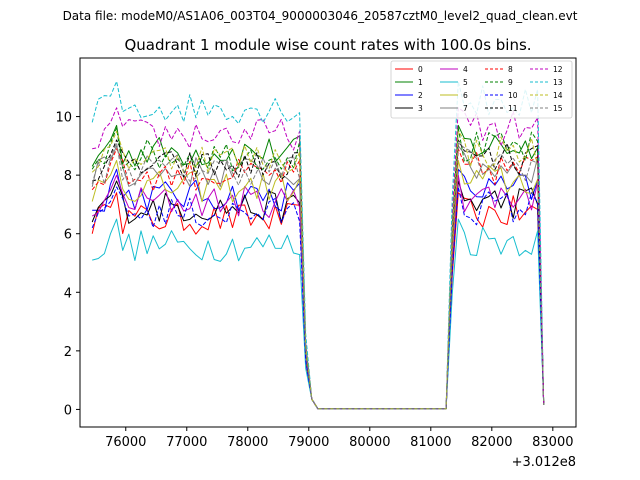 The width and height of the screenshot is (640, 480). I want to click on legend-label-4: 4, so click(465, 69).